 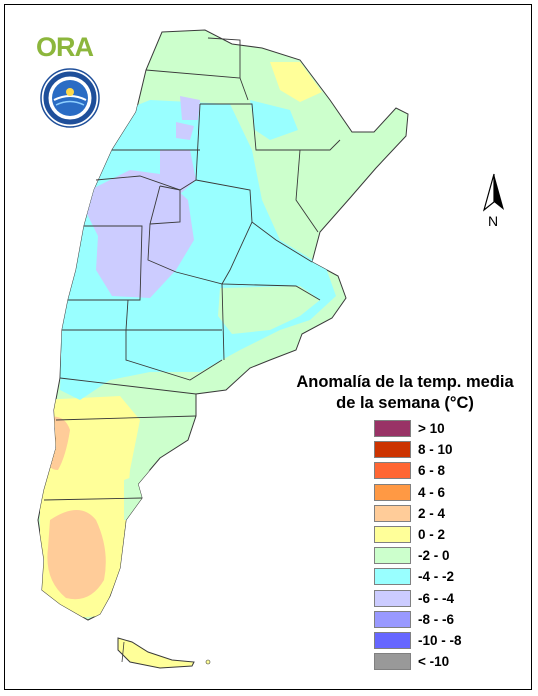 I want to click on legend-item: -6 - -4, so click(x=418, y=598).